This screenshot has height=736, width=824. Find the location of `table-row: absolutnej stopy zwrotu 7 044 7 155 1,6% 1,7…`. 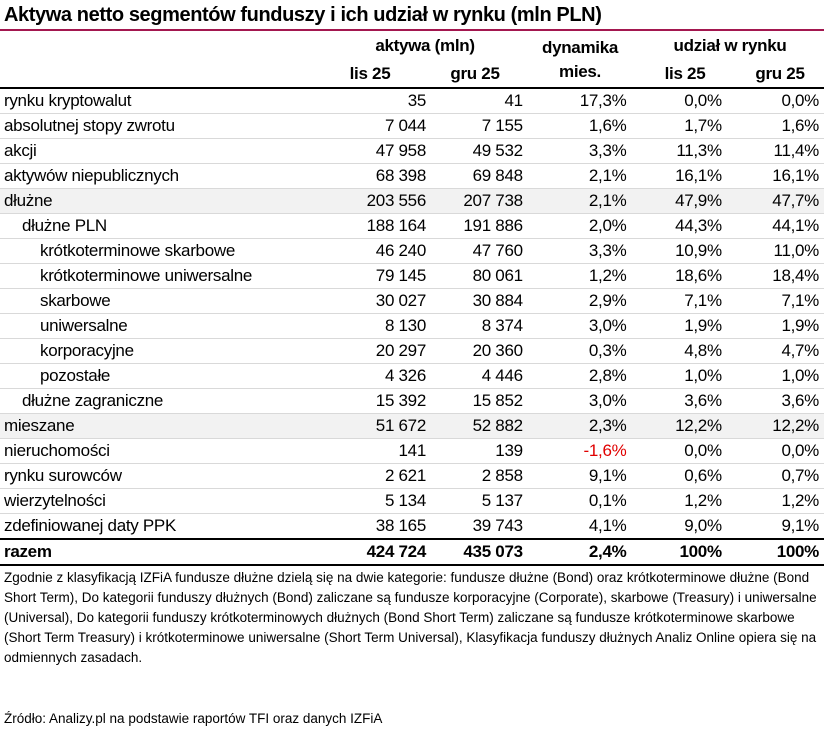

table-row: absolutnej stopy zwrotu 7 044 7 155 1,6% 1,7… is located at coordinates (412, 126).